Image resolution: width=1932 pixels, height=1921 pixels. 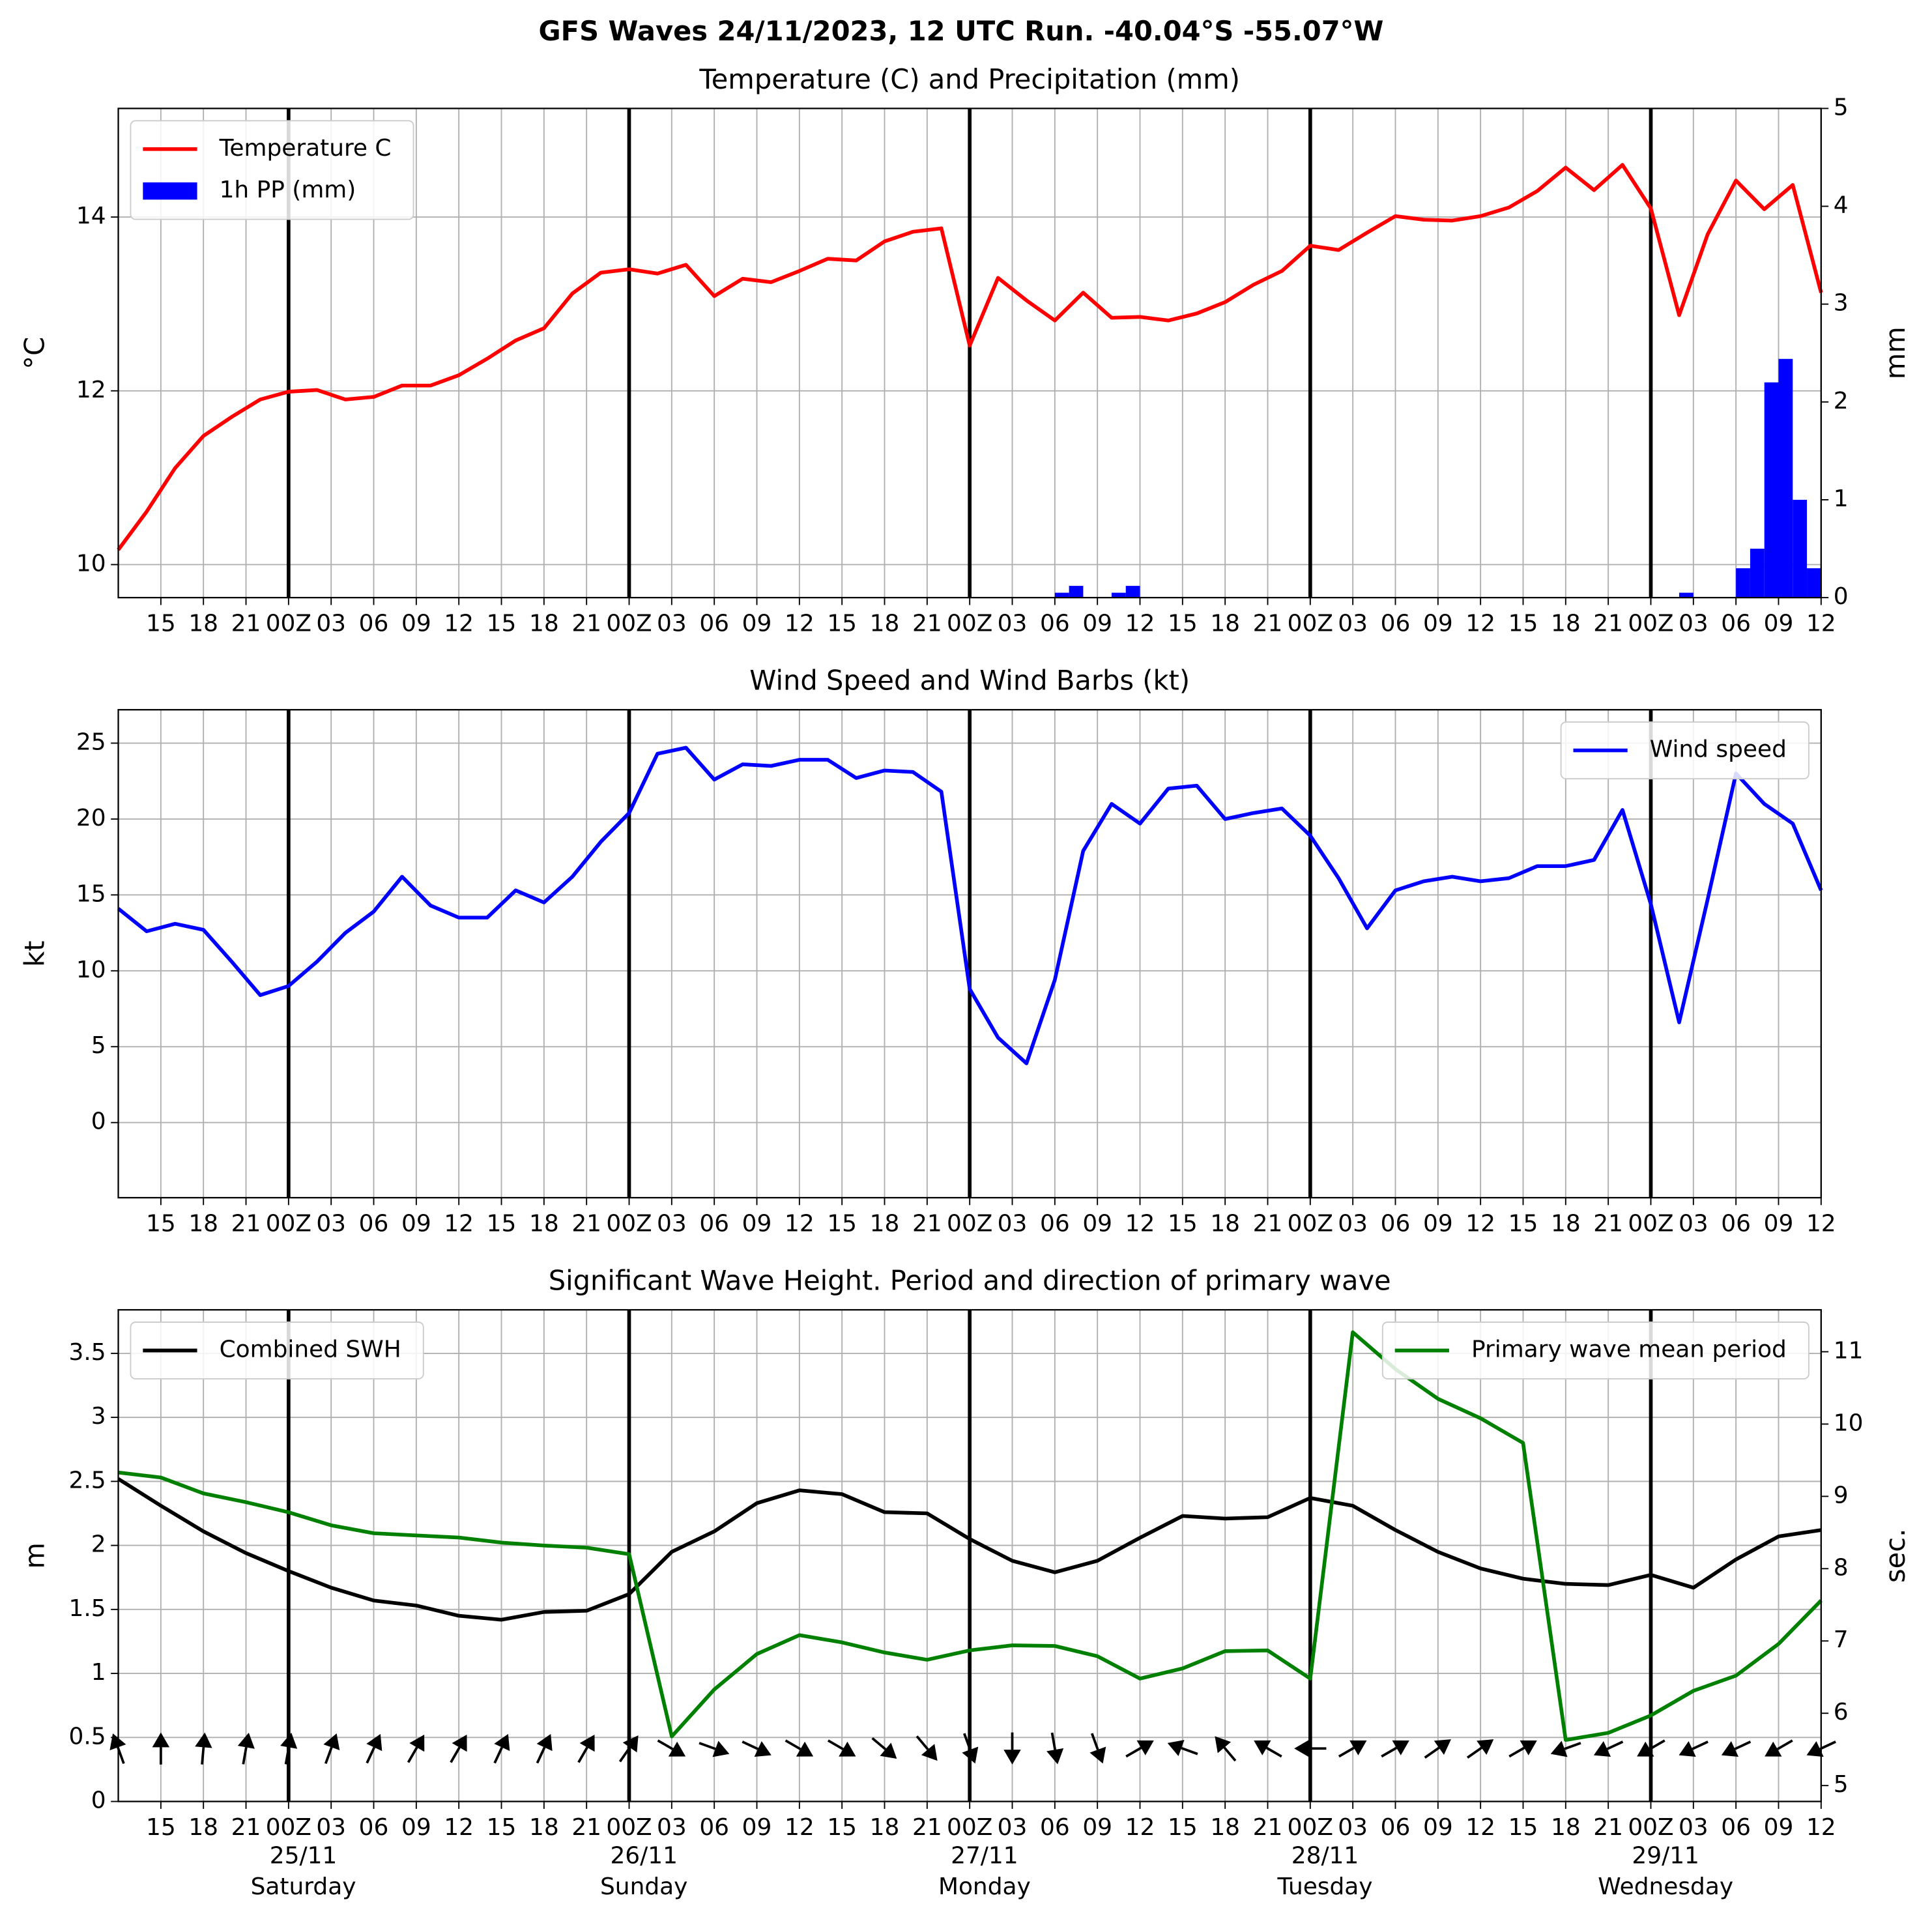 What do you see at coordinates (1841, 1639) in the screenshot?
I see `y2-tick-label: 7` at bounding box center [1841, 1639].